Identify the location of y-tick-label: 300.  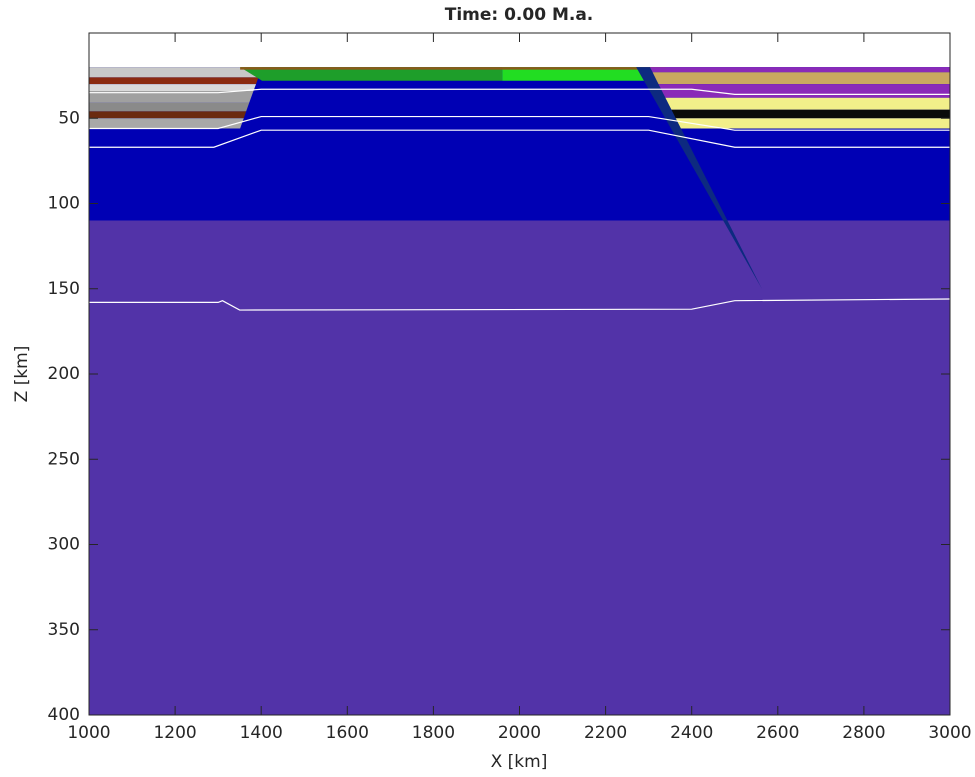
(64, 545).